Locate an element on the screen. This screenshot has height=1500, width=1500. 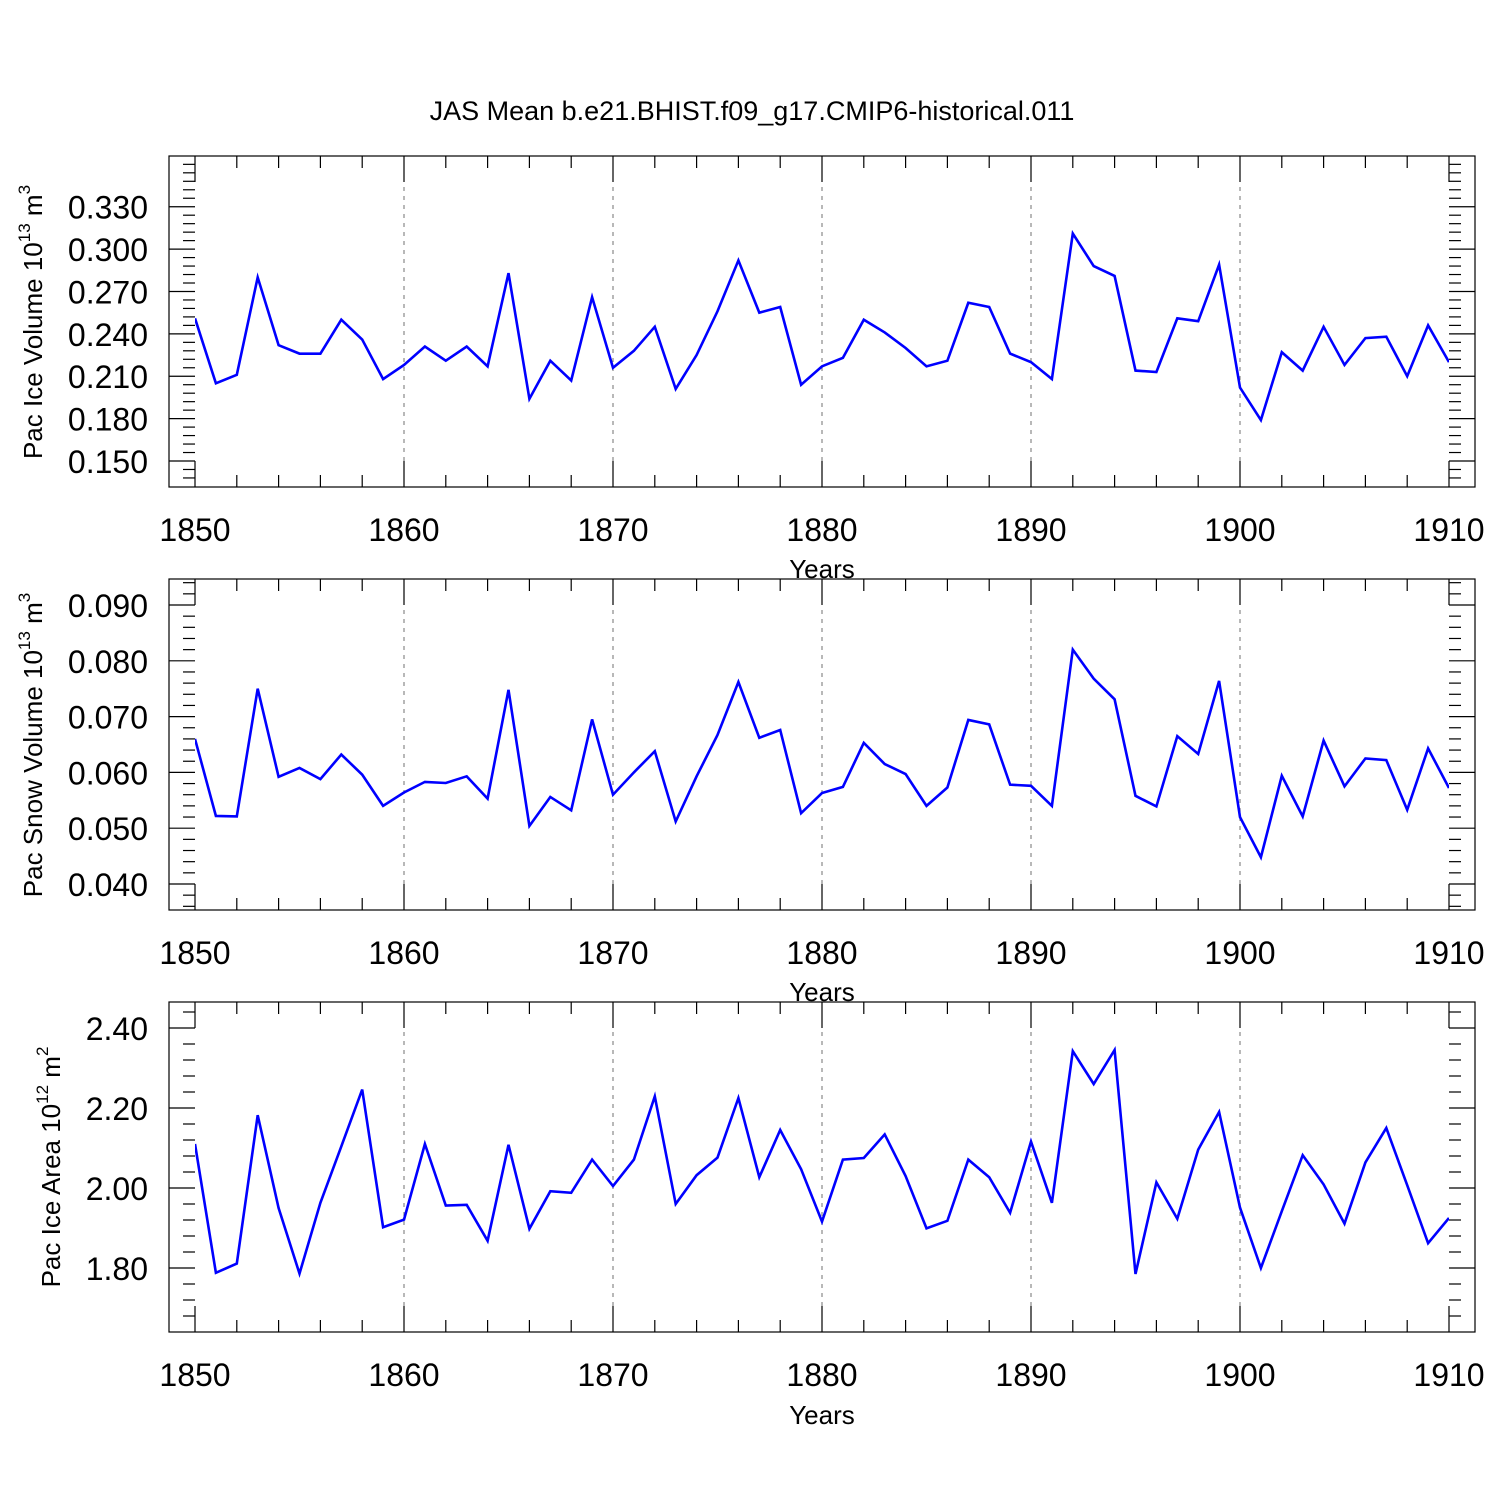
x-tick-label-snow-volume: 1850 is located at coordinates (194, 953).